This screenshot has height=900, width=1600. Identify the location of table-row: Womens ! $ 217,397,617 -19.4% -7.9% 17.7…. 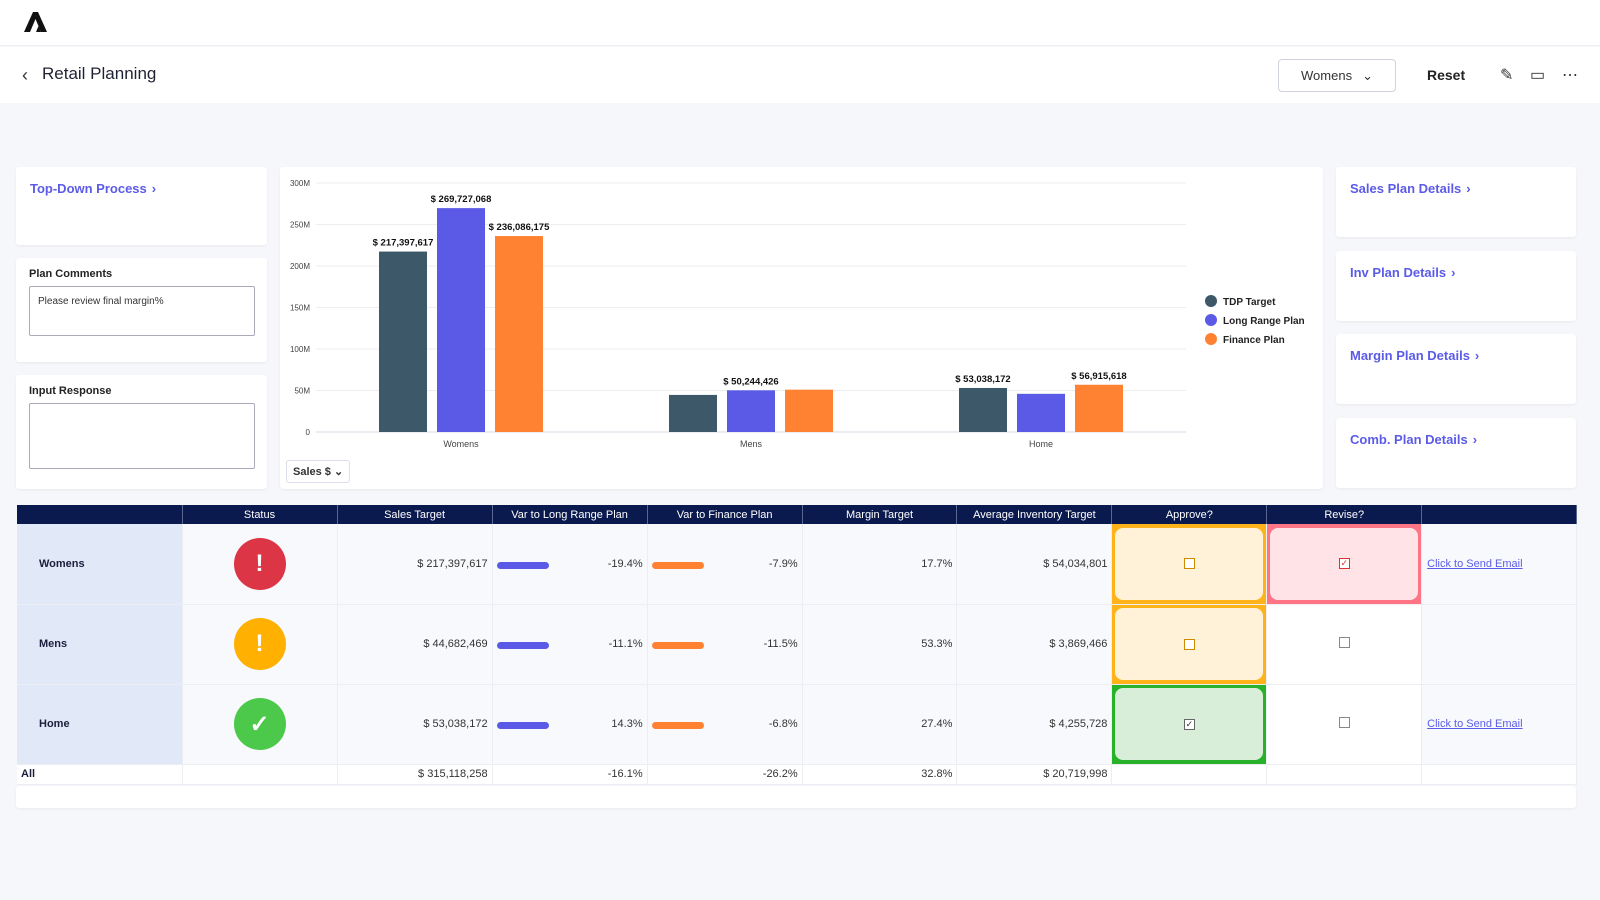
(797, 564).